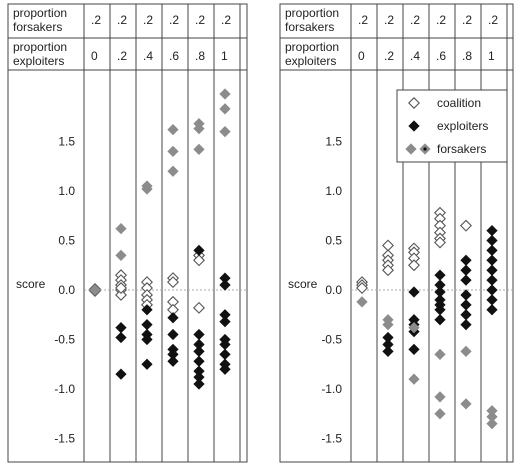  I want to click on y-tick-label: 0.0, so click(333, 290).